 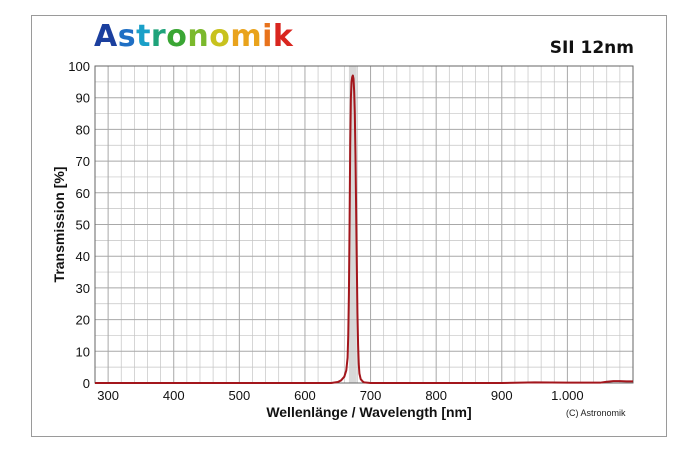 I want to click on y-tick-label: 10, so click(x=83, y=351).